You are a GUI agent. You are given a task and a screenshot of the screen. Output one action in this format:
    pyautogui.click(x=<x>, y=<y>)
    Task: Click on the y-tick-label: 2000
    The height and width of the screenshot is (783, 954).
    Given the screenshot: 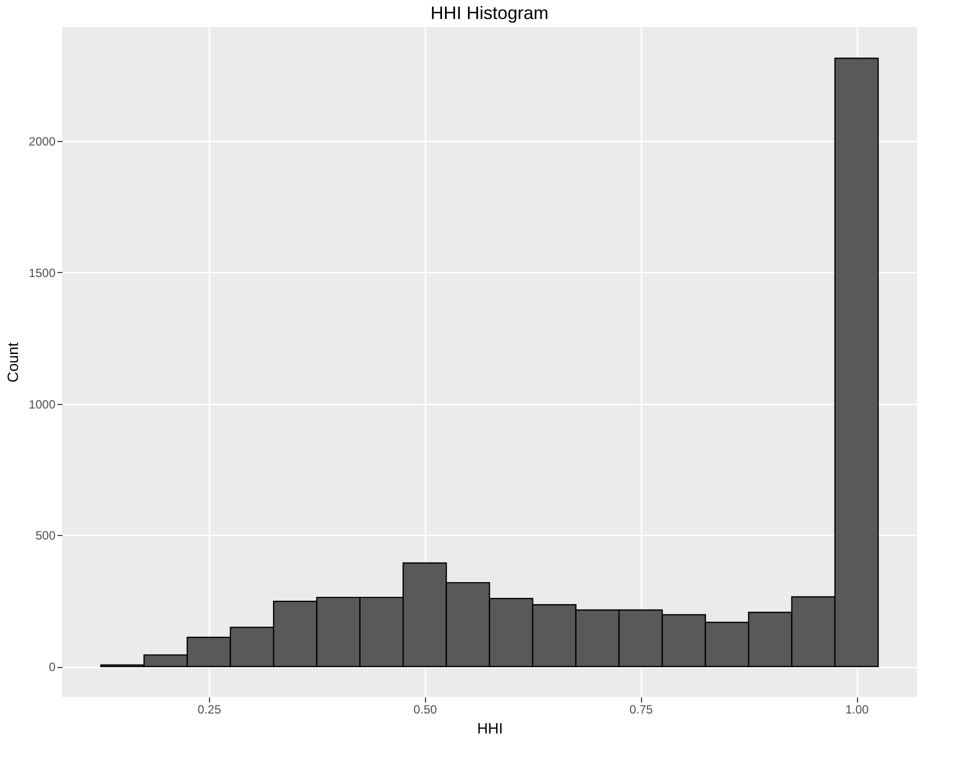 What is the action you would take?
    pyautogui.click(x=42, y=141)
    